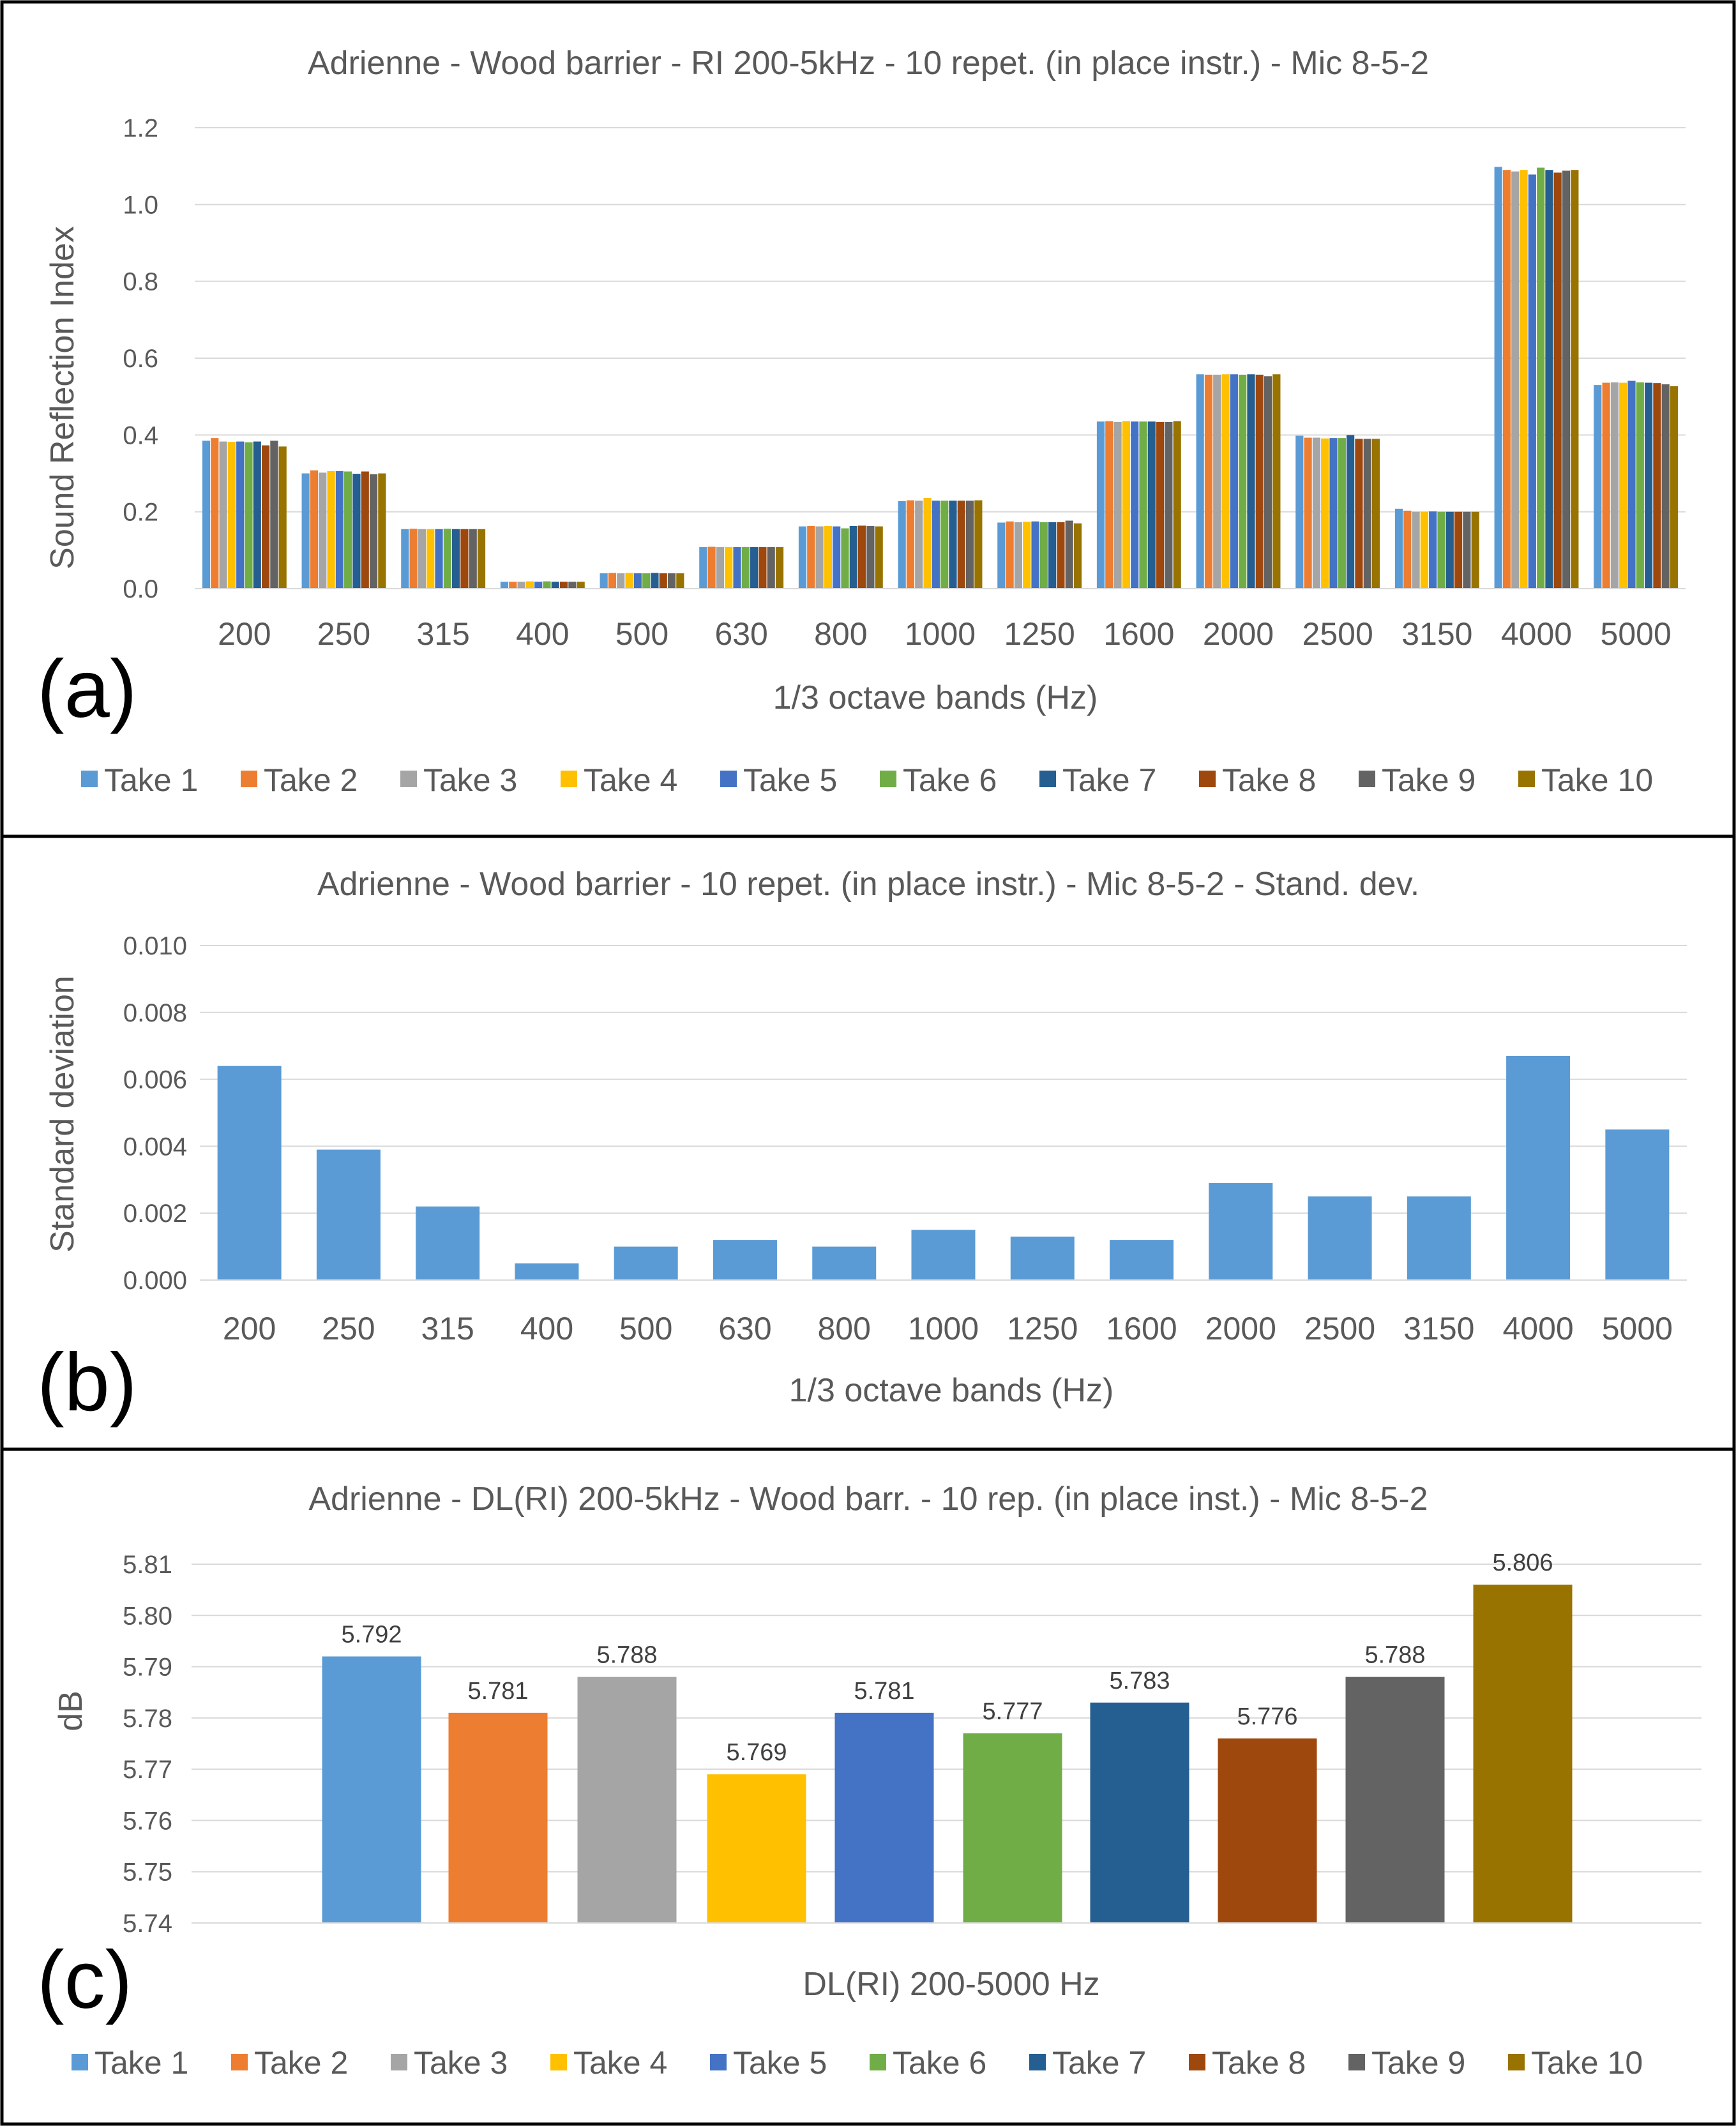 This screenshot has height=2126, width=1736. What do you see at coordinates (641, 634) in the screenshot?
I see `panel-a-x-tick-label: 500` at bounding box center [641, 634].